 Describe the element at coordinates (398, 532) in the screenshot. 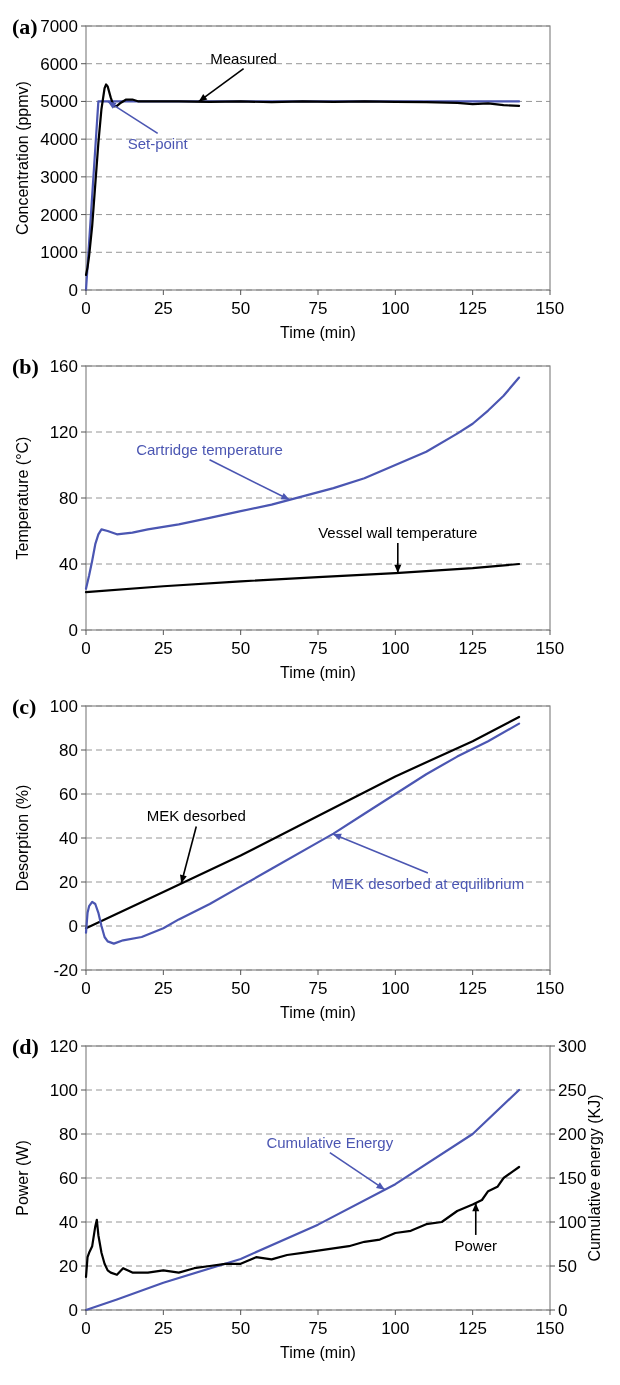

I see `series-label: Vessel wall temperature` at that location.